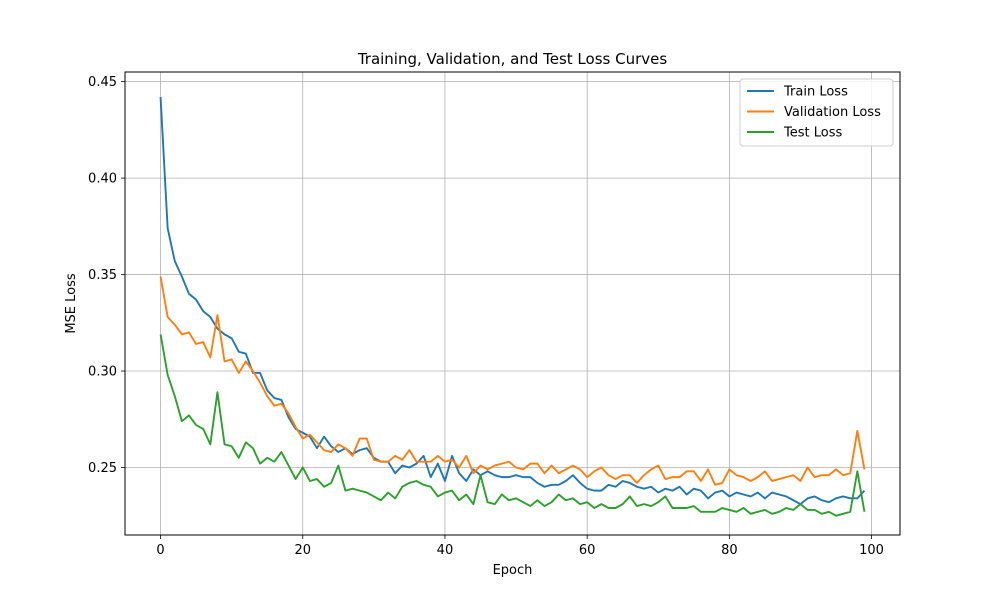 This screenshot has height=600, width=1000. What do you see at coordinates (102, 82) in the screenshot?
I see `y-tick-label: 0.45` at bounding box center [102, 82].